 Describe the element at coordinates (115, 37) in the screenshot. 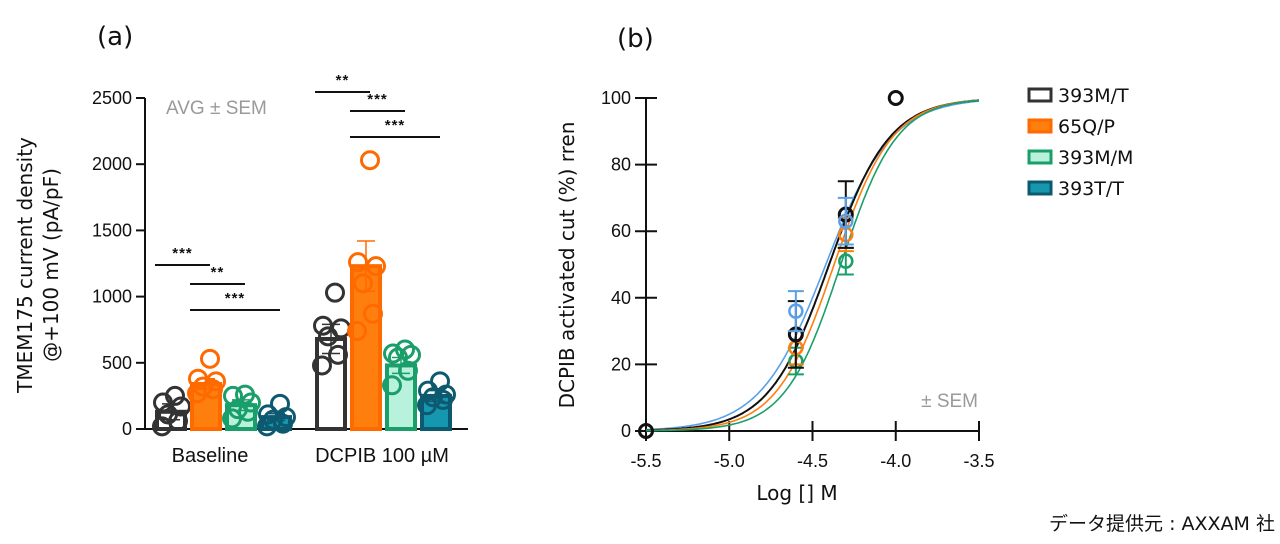

I see `panel-a-label: (a)` at that location.